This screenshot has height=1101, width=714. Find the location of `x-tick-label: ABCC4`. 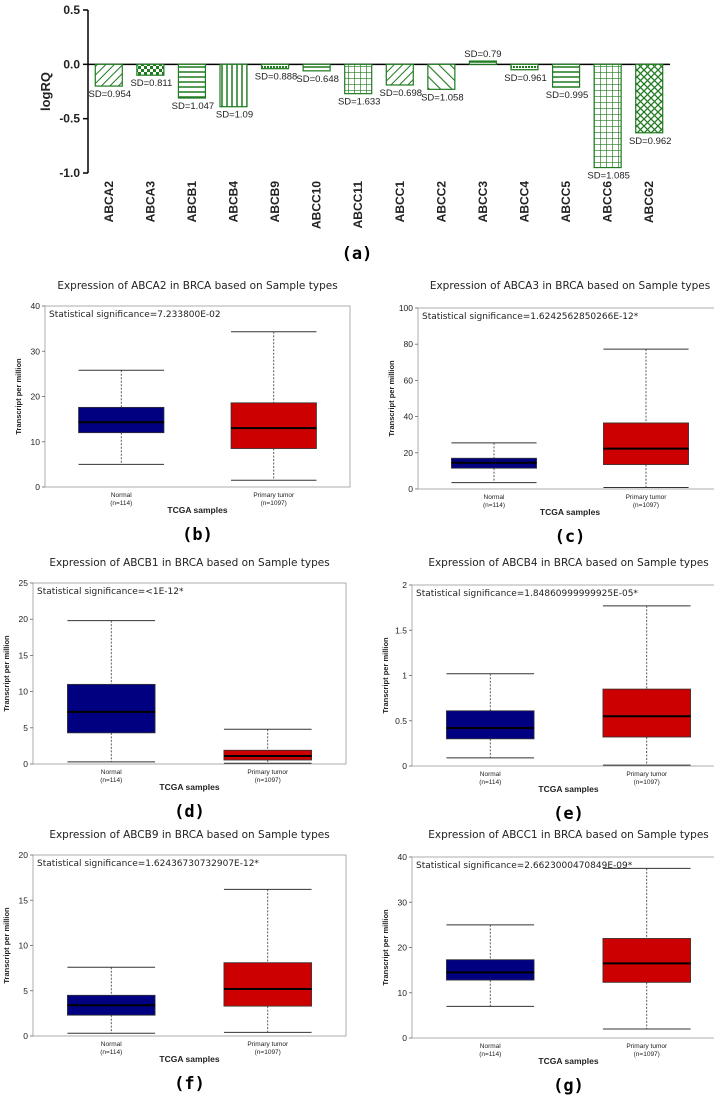

x-tick-label: ABCC4 is located at coordinates (525, 202).